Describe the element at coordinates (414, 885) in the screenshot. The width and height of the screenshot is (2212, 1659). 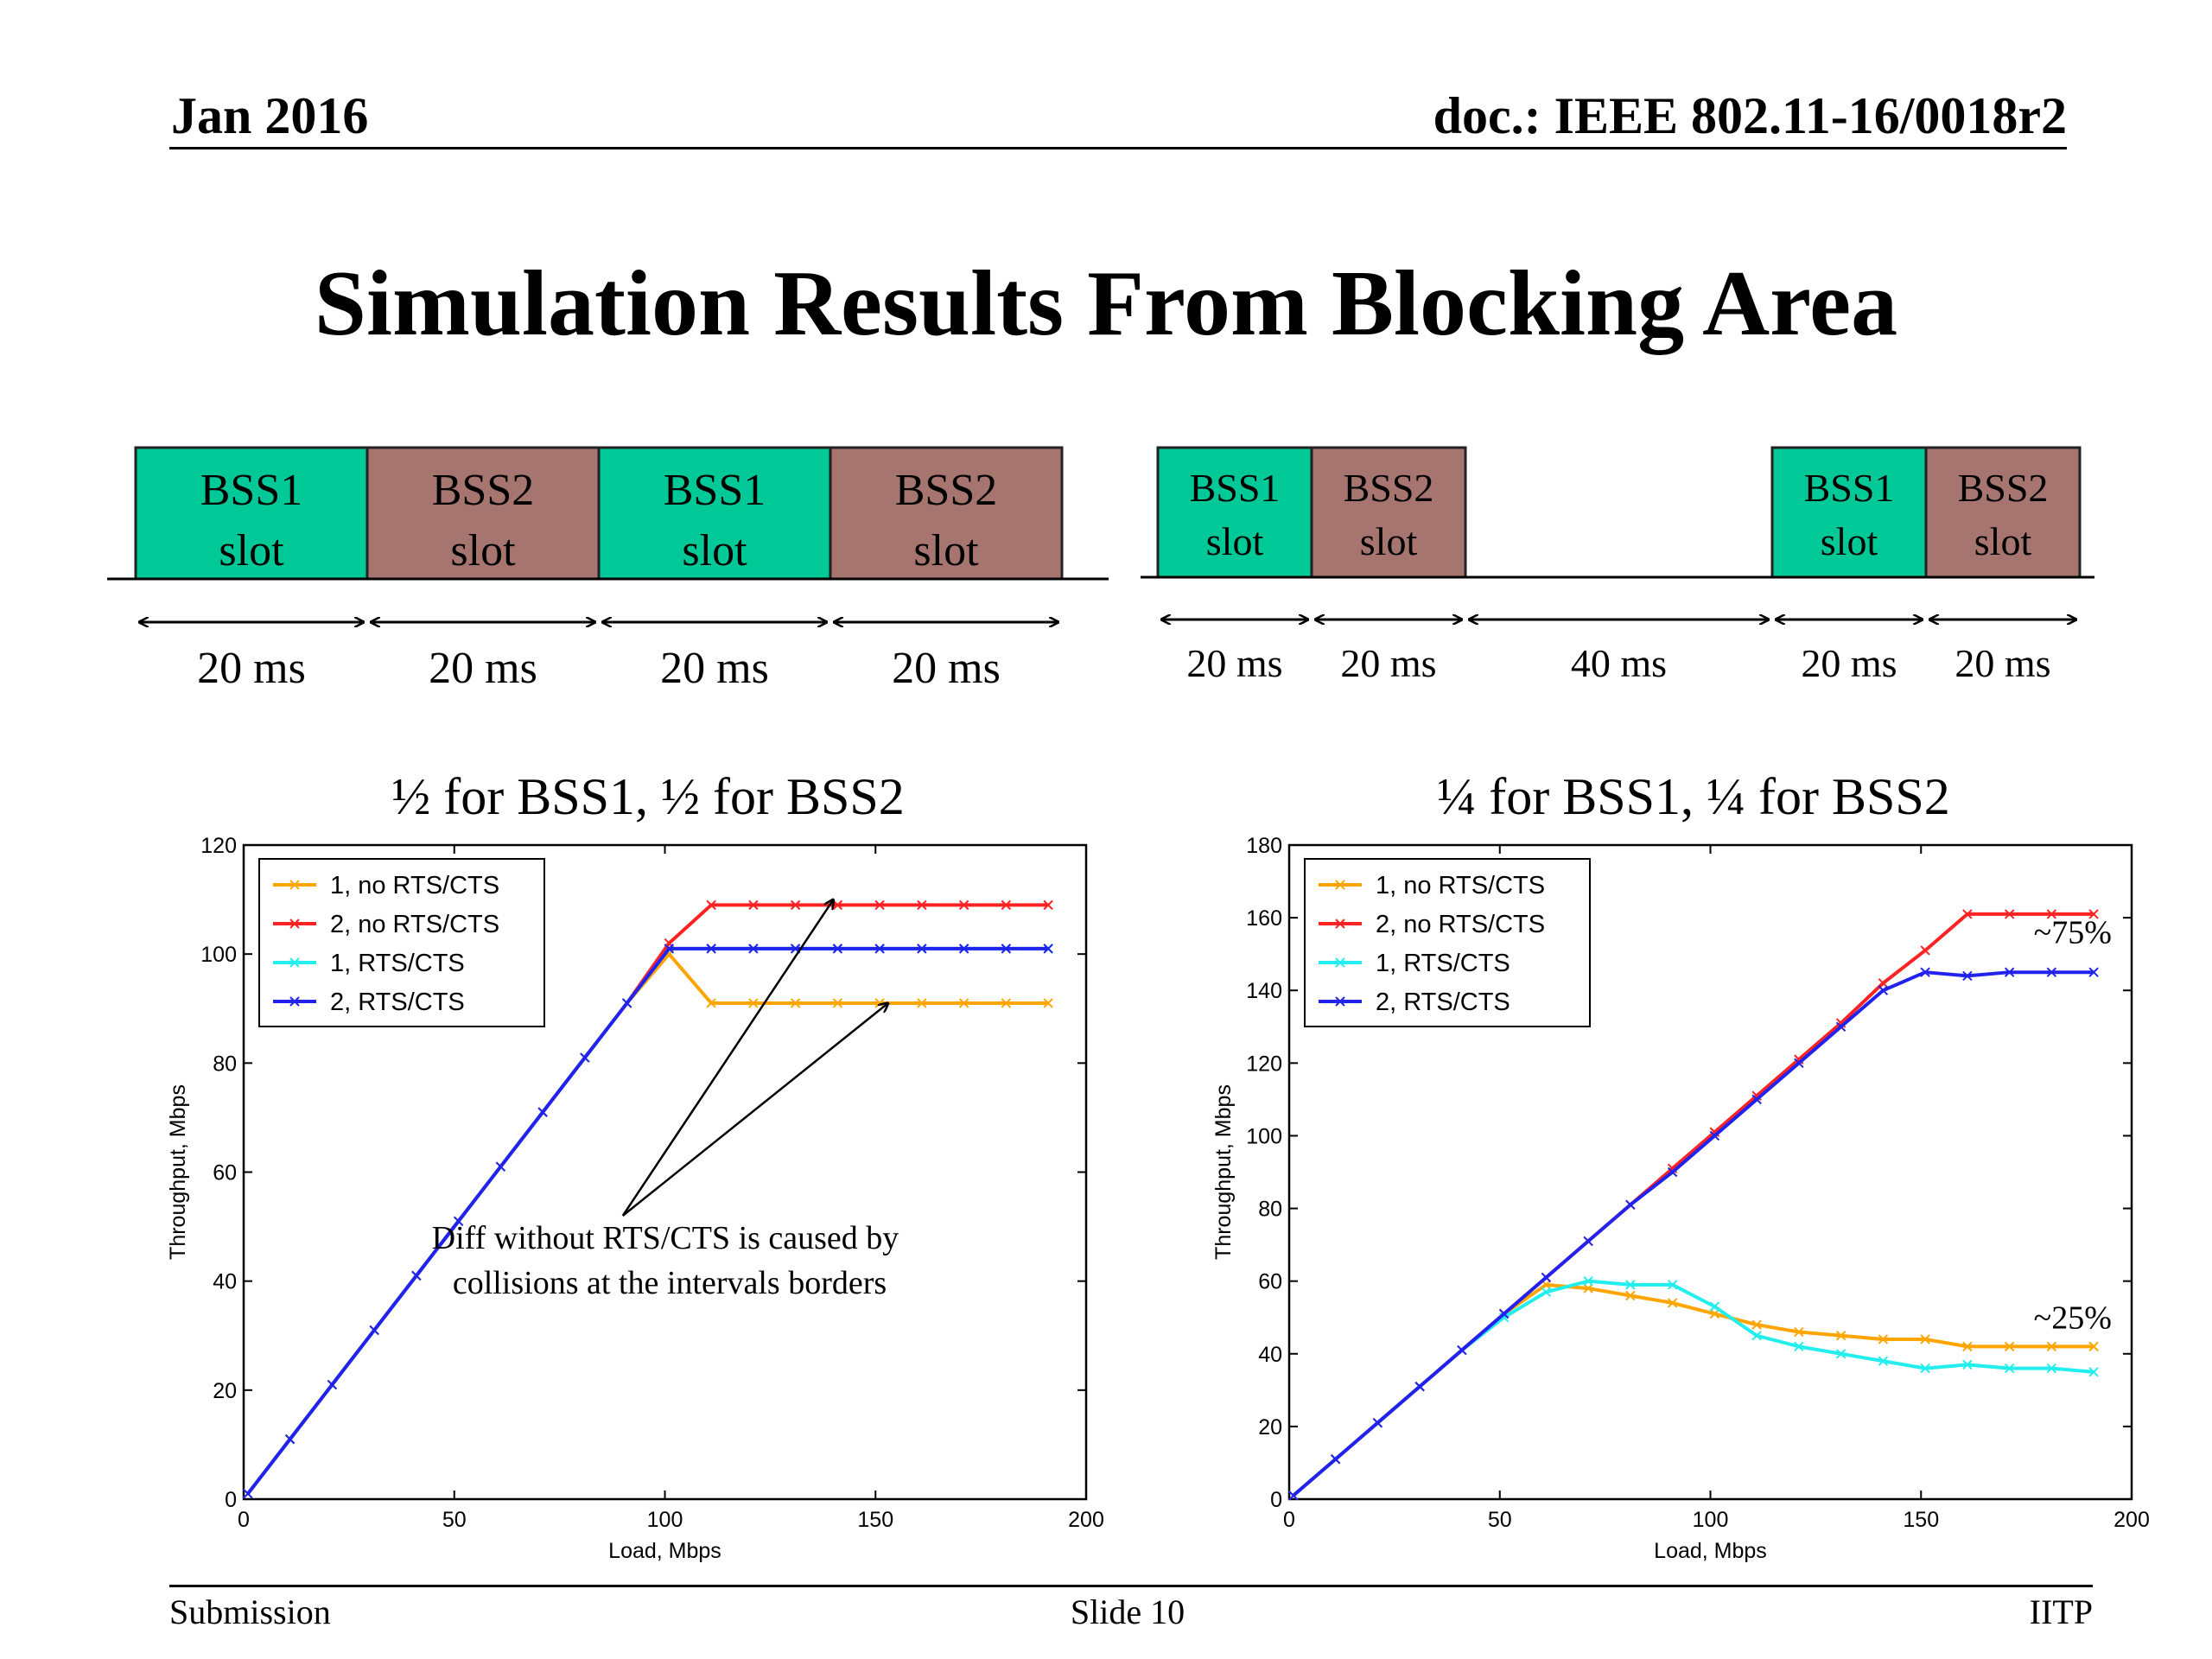
I see `chart1-legend-label: 1, no RTS/CTS` at that location.